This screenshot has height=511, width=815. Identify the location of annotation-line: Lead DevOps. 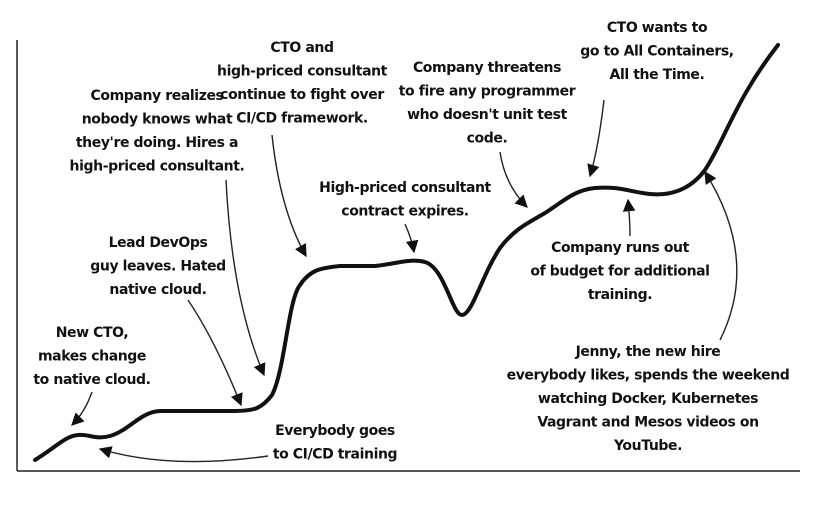
(158, 243).